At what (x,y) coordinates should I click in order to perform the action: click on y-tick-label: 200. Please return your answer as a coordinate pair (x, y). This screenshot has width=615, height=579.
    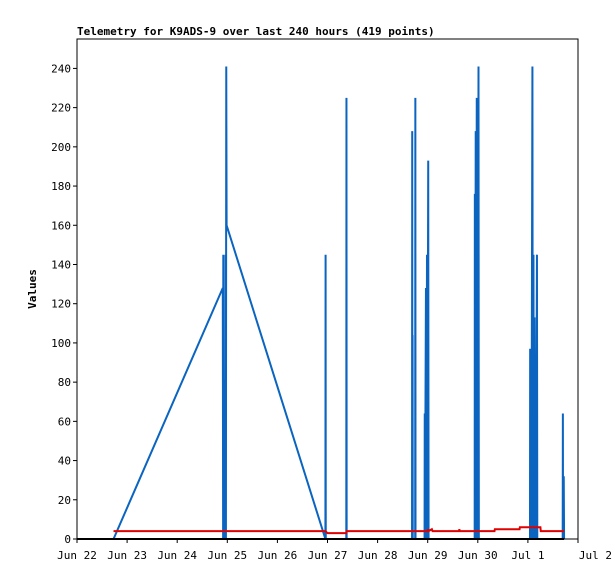
    Looking at the image, I should click on (61, 147).